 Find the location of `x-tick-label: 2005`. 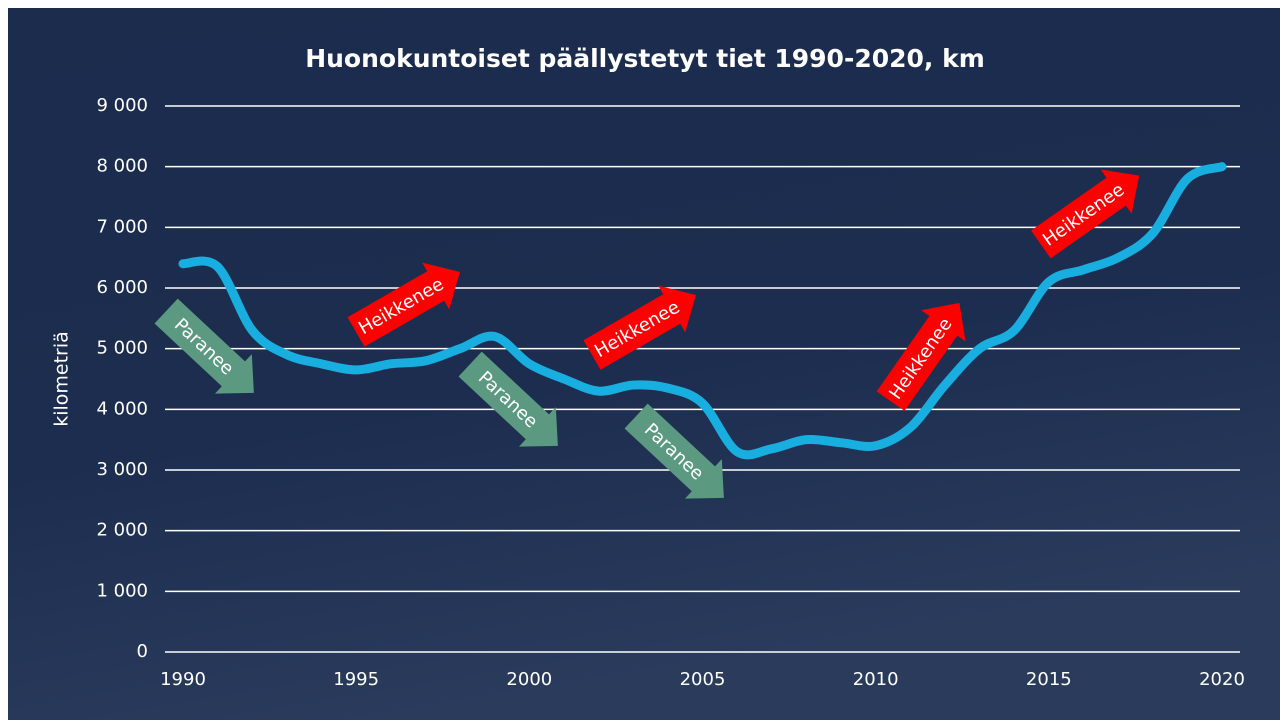

x-tick-label: 2005 is located at coordinates (703, 679).